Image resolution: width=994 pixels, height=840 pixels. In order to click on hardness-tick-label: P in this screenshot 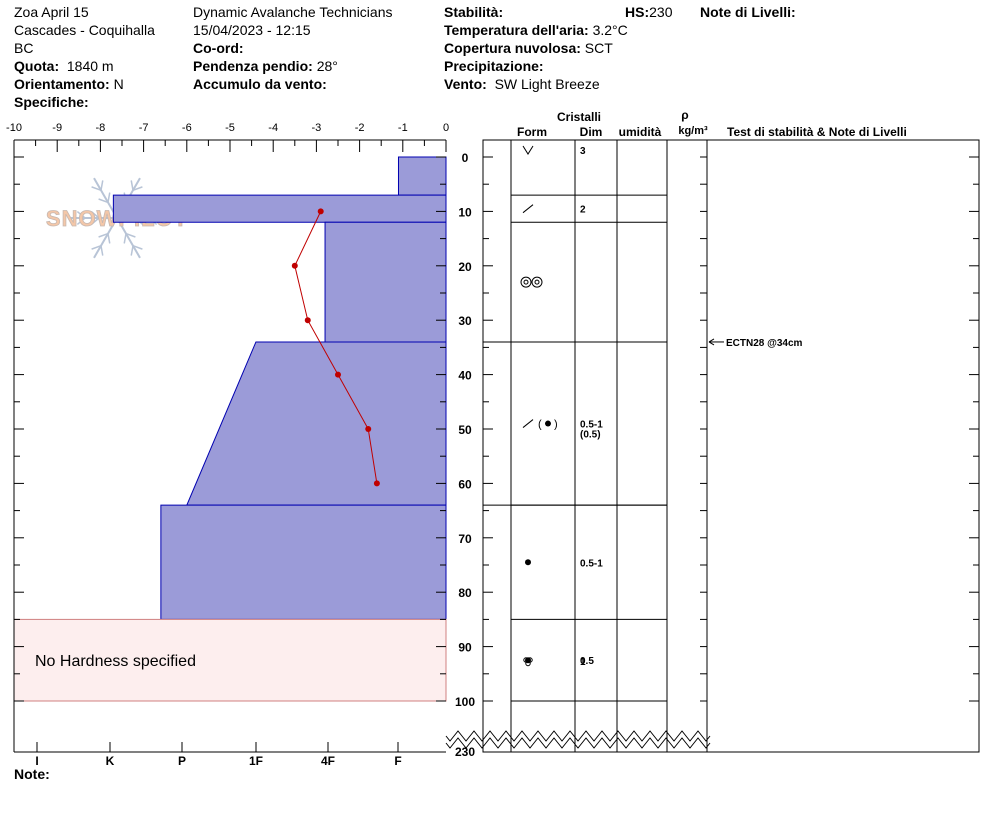, I will do `click(182, 761)`.